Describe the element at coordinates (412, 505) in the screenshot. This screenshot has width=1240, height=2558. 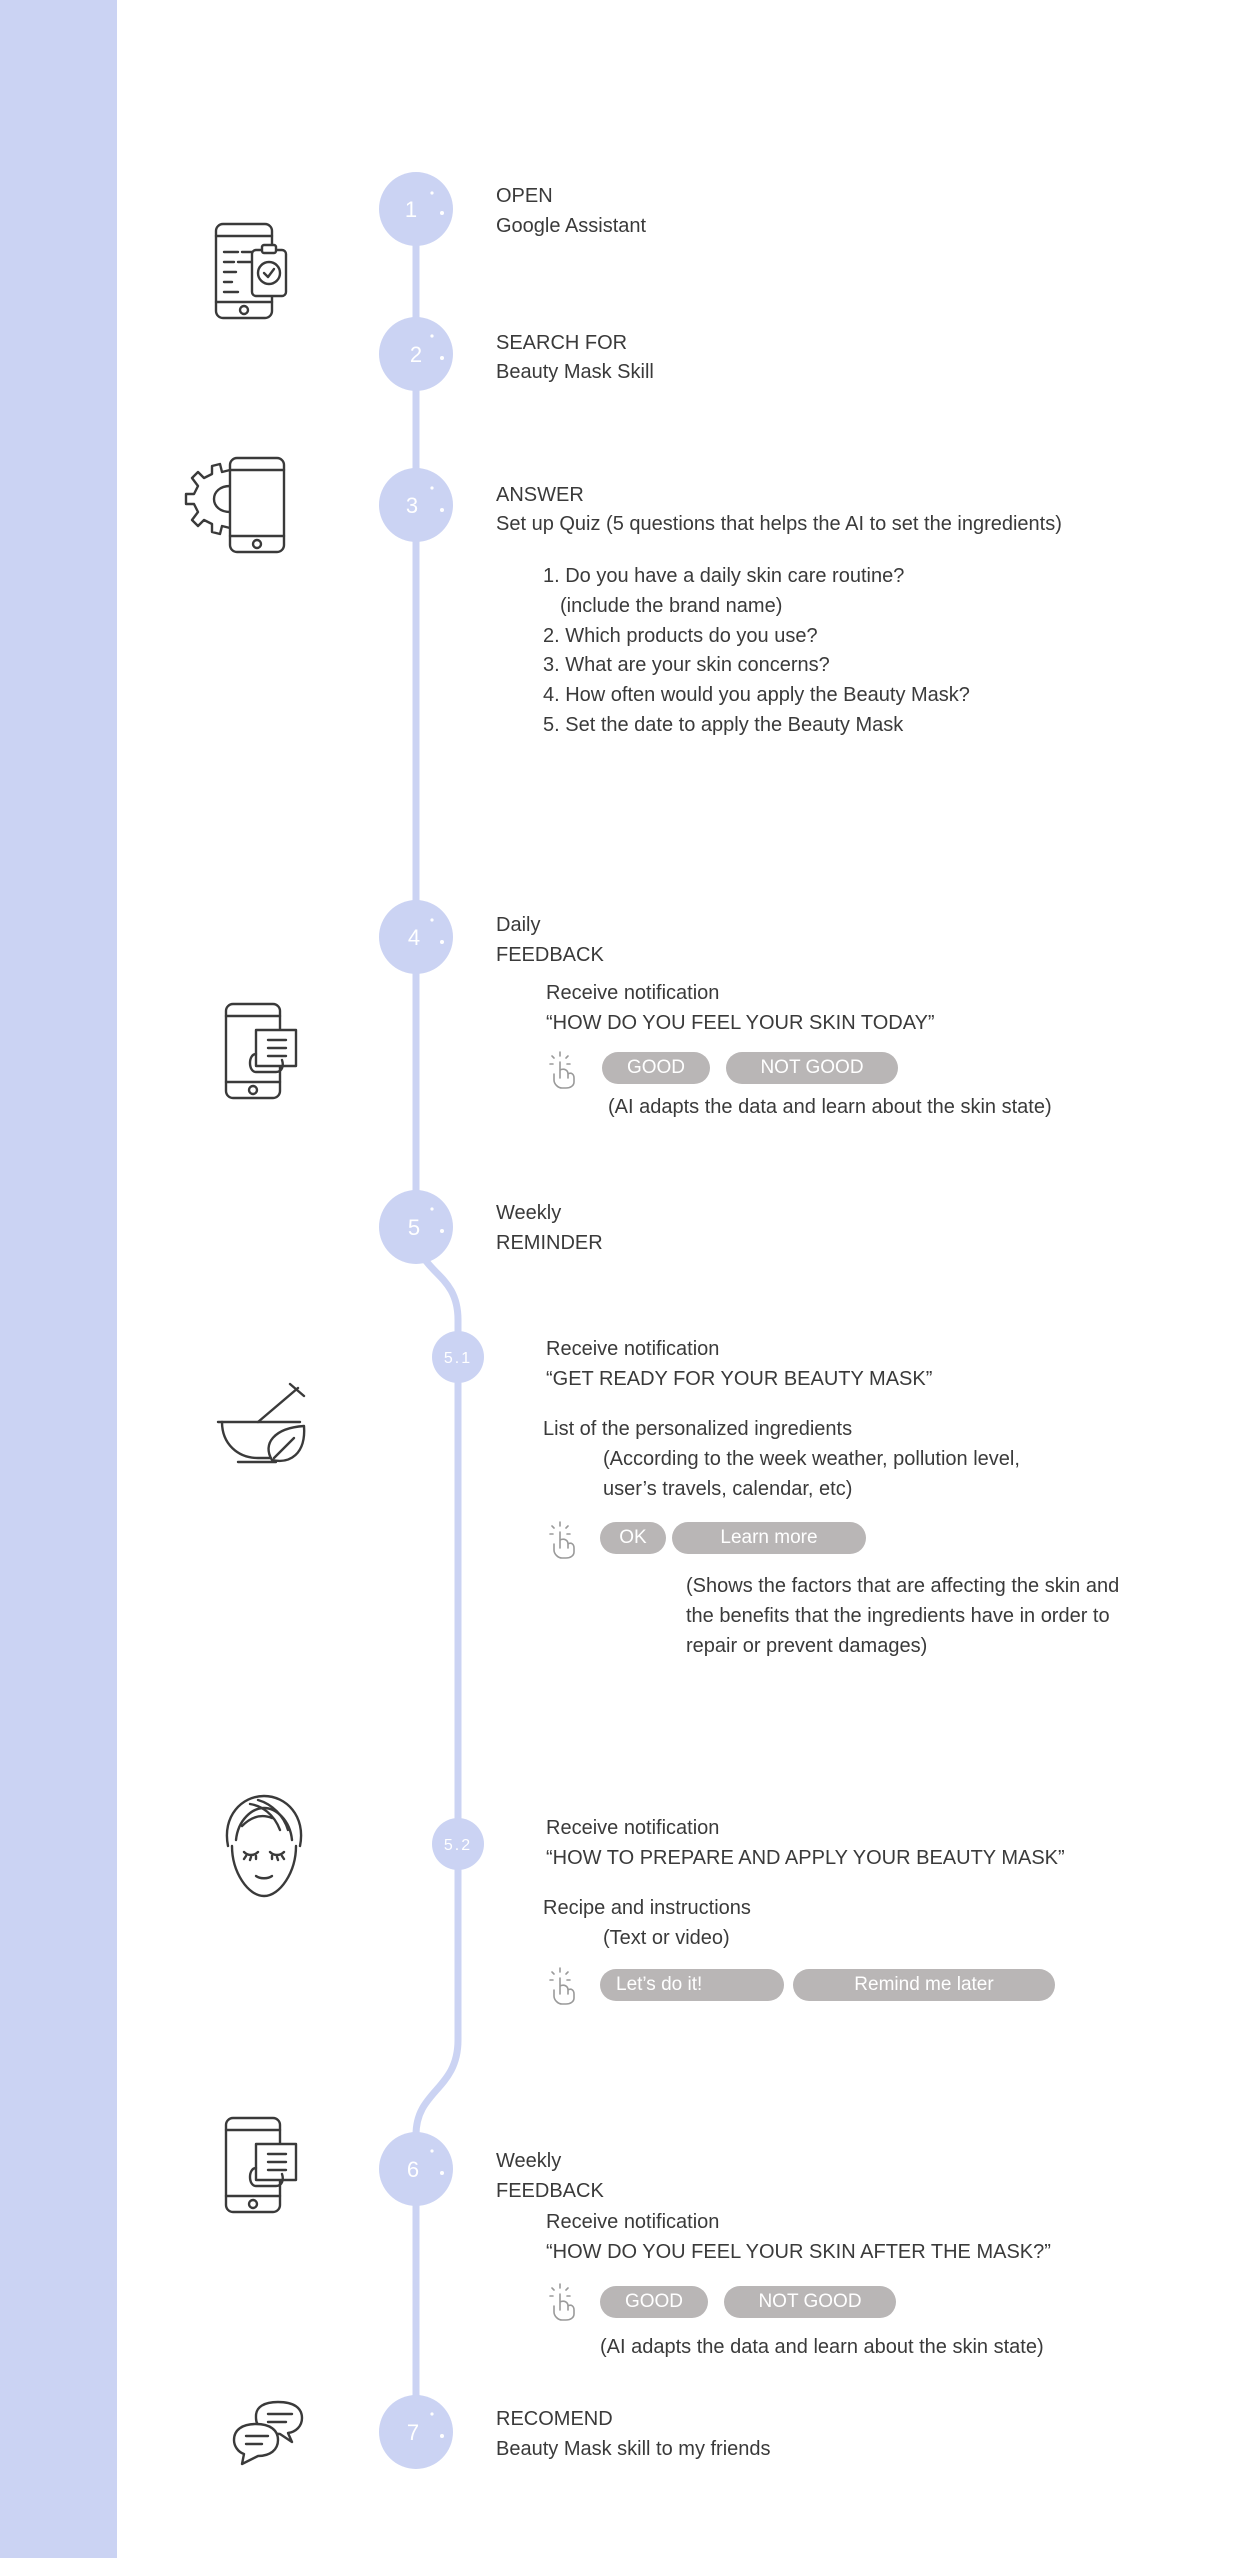
I see `step-number-3: 3` at that location.